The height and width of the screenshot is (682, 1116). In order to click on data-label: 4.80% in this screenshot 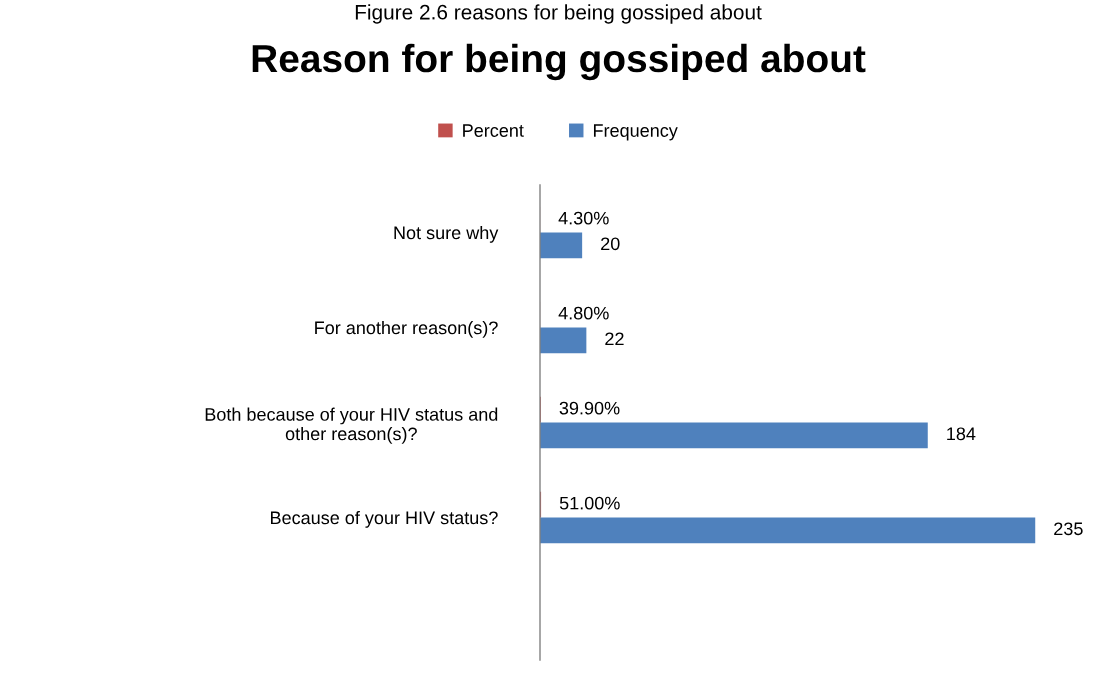, I will do `click(583, 313)`.